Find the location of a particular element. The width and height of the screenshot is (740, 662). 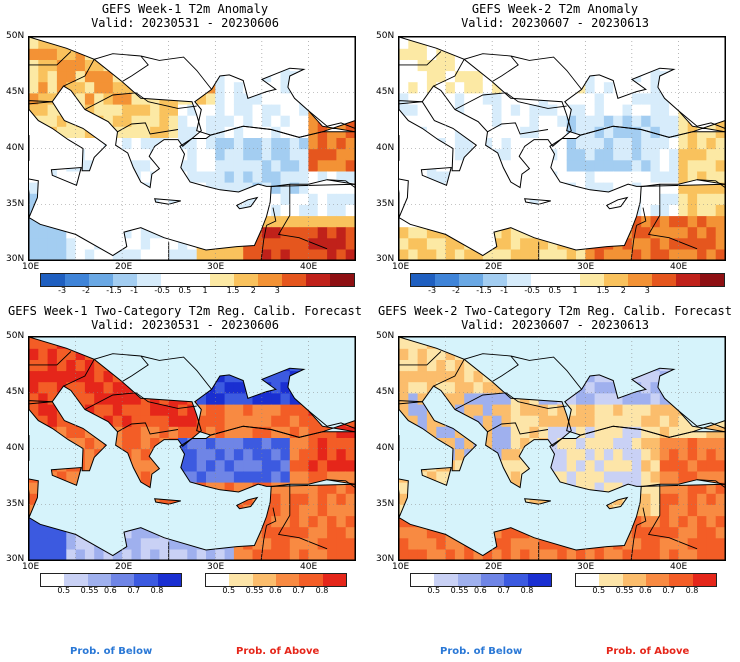

colorbar-tick-label: 1.5 is located at coordinates (233, 290).